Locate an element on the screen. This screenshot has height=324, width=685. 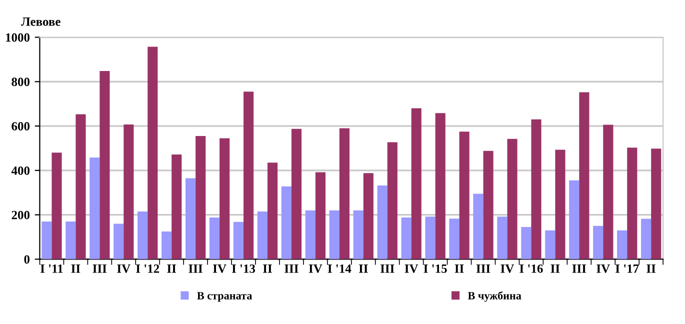
x-tick-label: I '15 is located at coordinates (435, 268).